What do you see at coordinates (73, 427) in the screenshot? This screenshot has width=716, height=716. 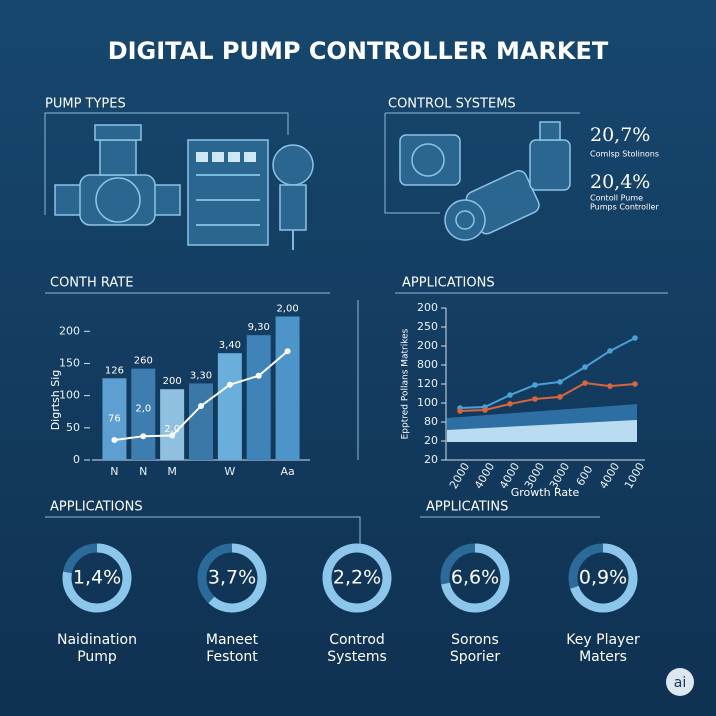 I see `y-tick-label: 50` at bounding box center [73, 427].